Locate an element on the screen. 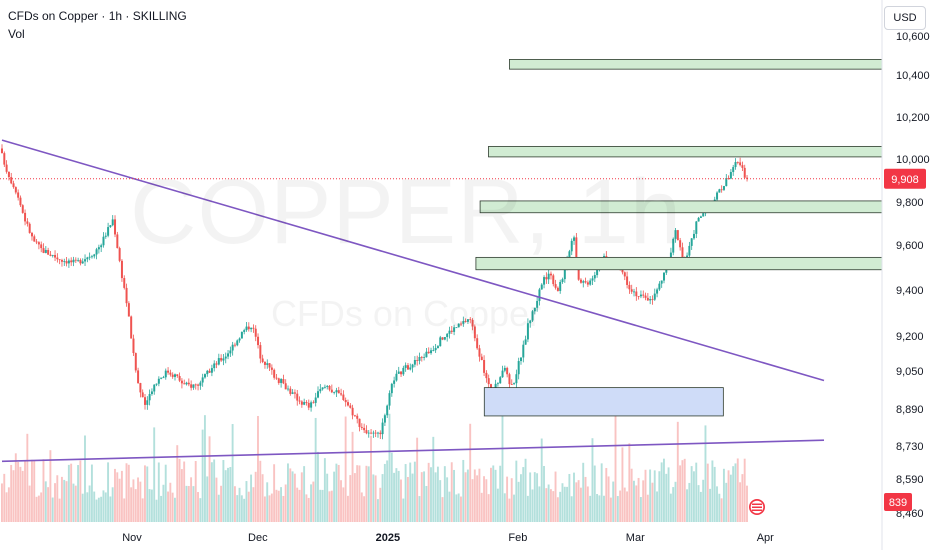 The width and height of the screenshot is (932, 550). time-axis: Nov Dec 2025 Feb Mar Apr is located at coordinates (448, 538).